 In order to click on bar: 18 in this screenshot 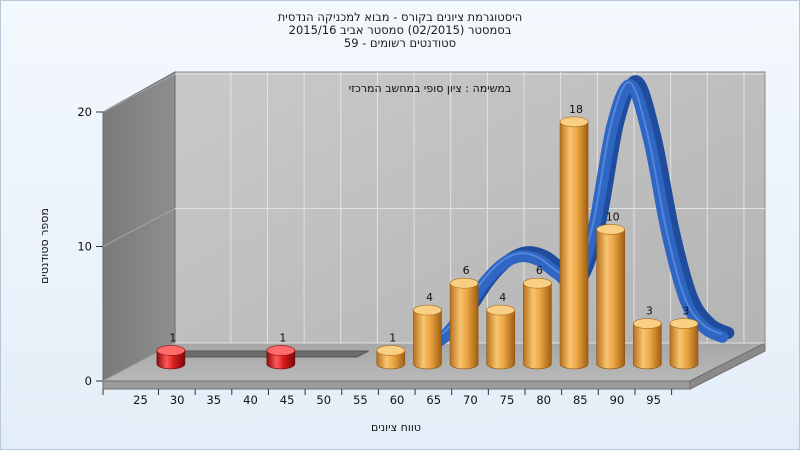, I will do `click(574, 236)`.